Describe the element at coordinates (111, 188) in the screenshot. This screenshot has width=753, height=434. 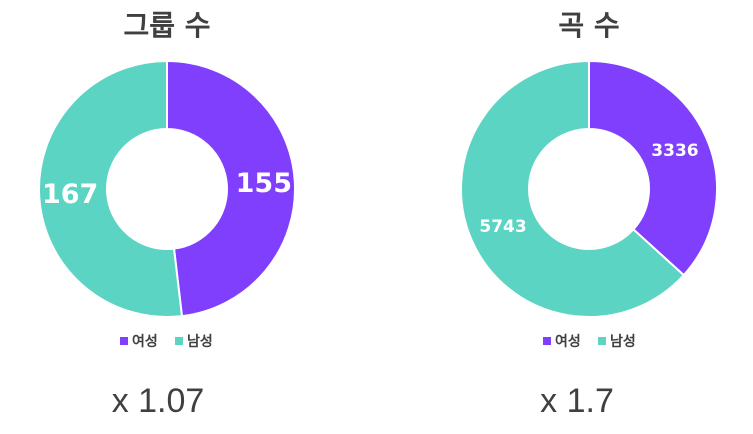
I see `slice-male` at that location.